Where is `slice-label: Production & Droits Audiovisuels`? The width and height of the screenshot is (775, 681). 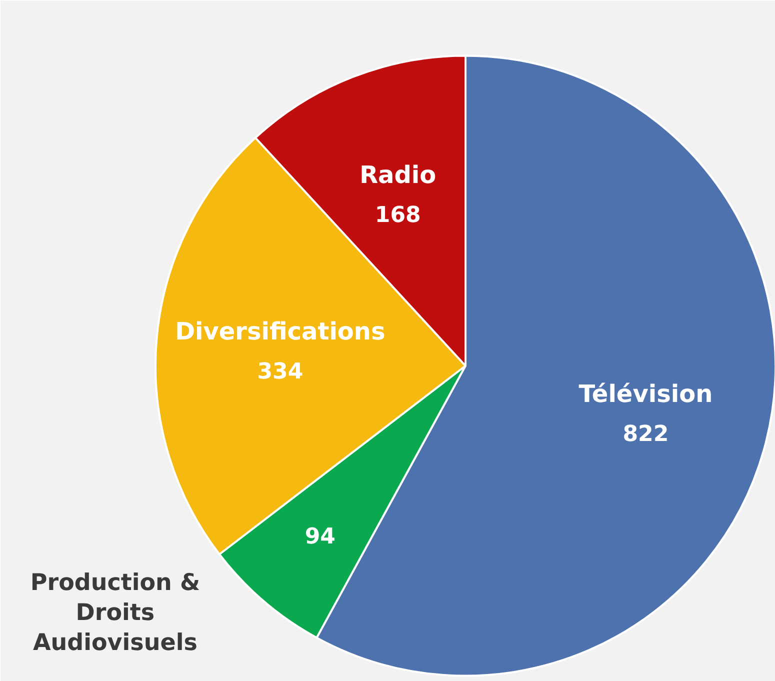
slice-label: Production & Droits Audiovisuels is located at coordinates (115, 613).